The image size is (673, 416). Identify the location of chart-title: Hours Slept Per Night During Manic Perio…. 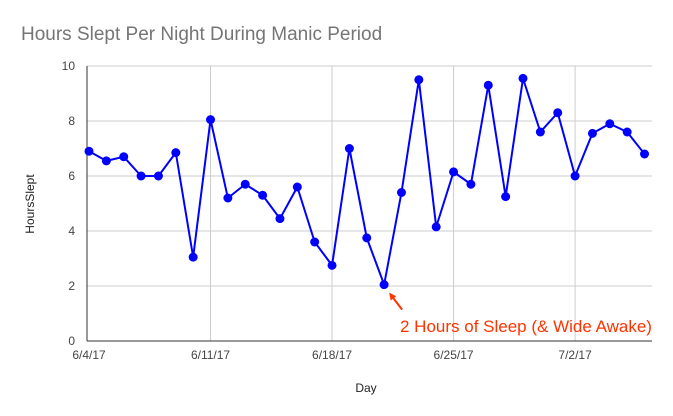
(201, 34).